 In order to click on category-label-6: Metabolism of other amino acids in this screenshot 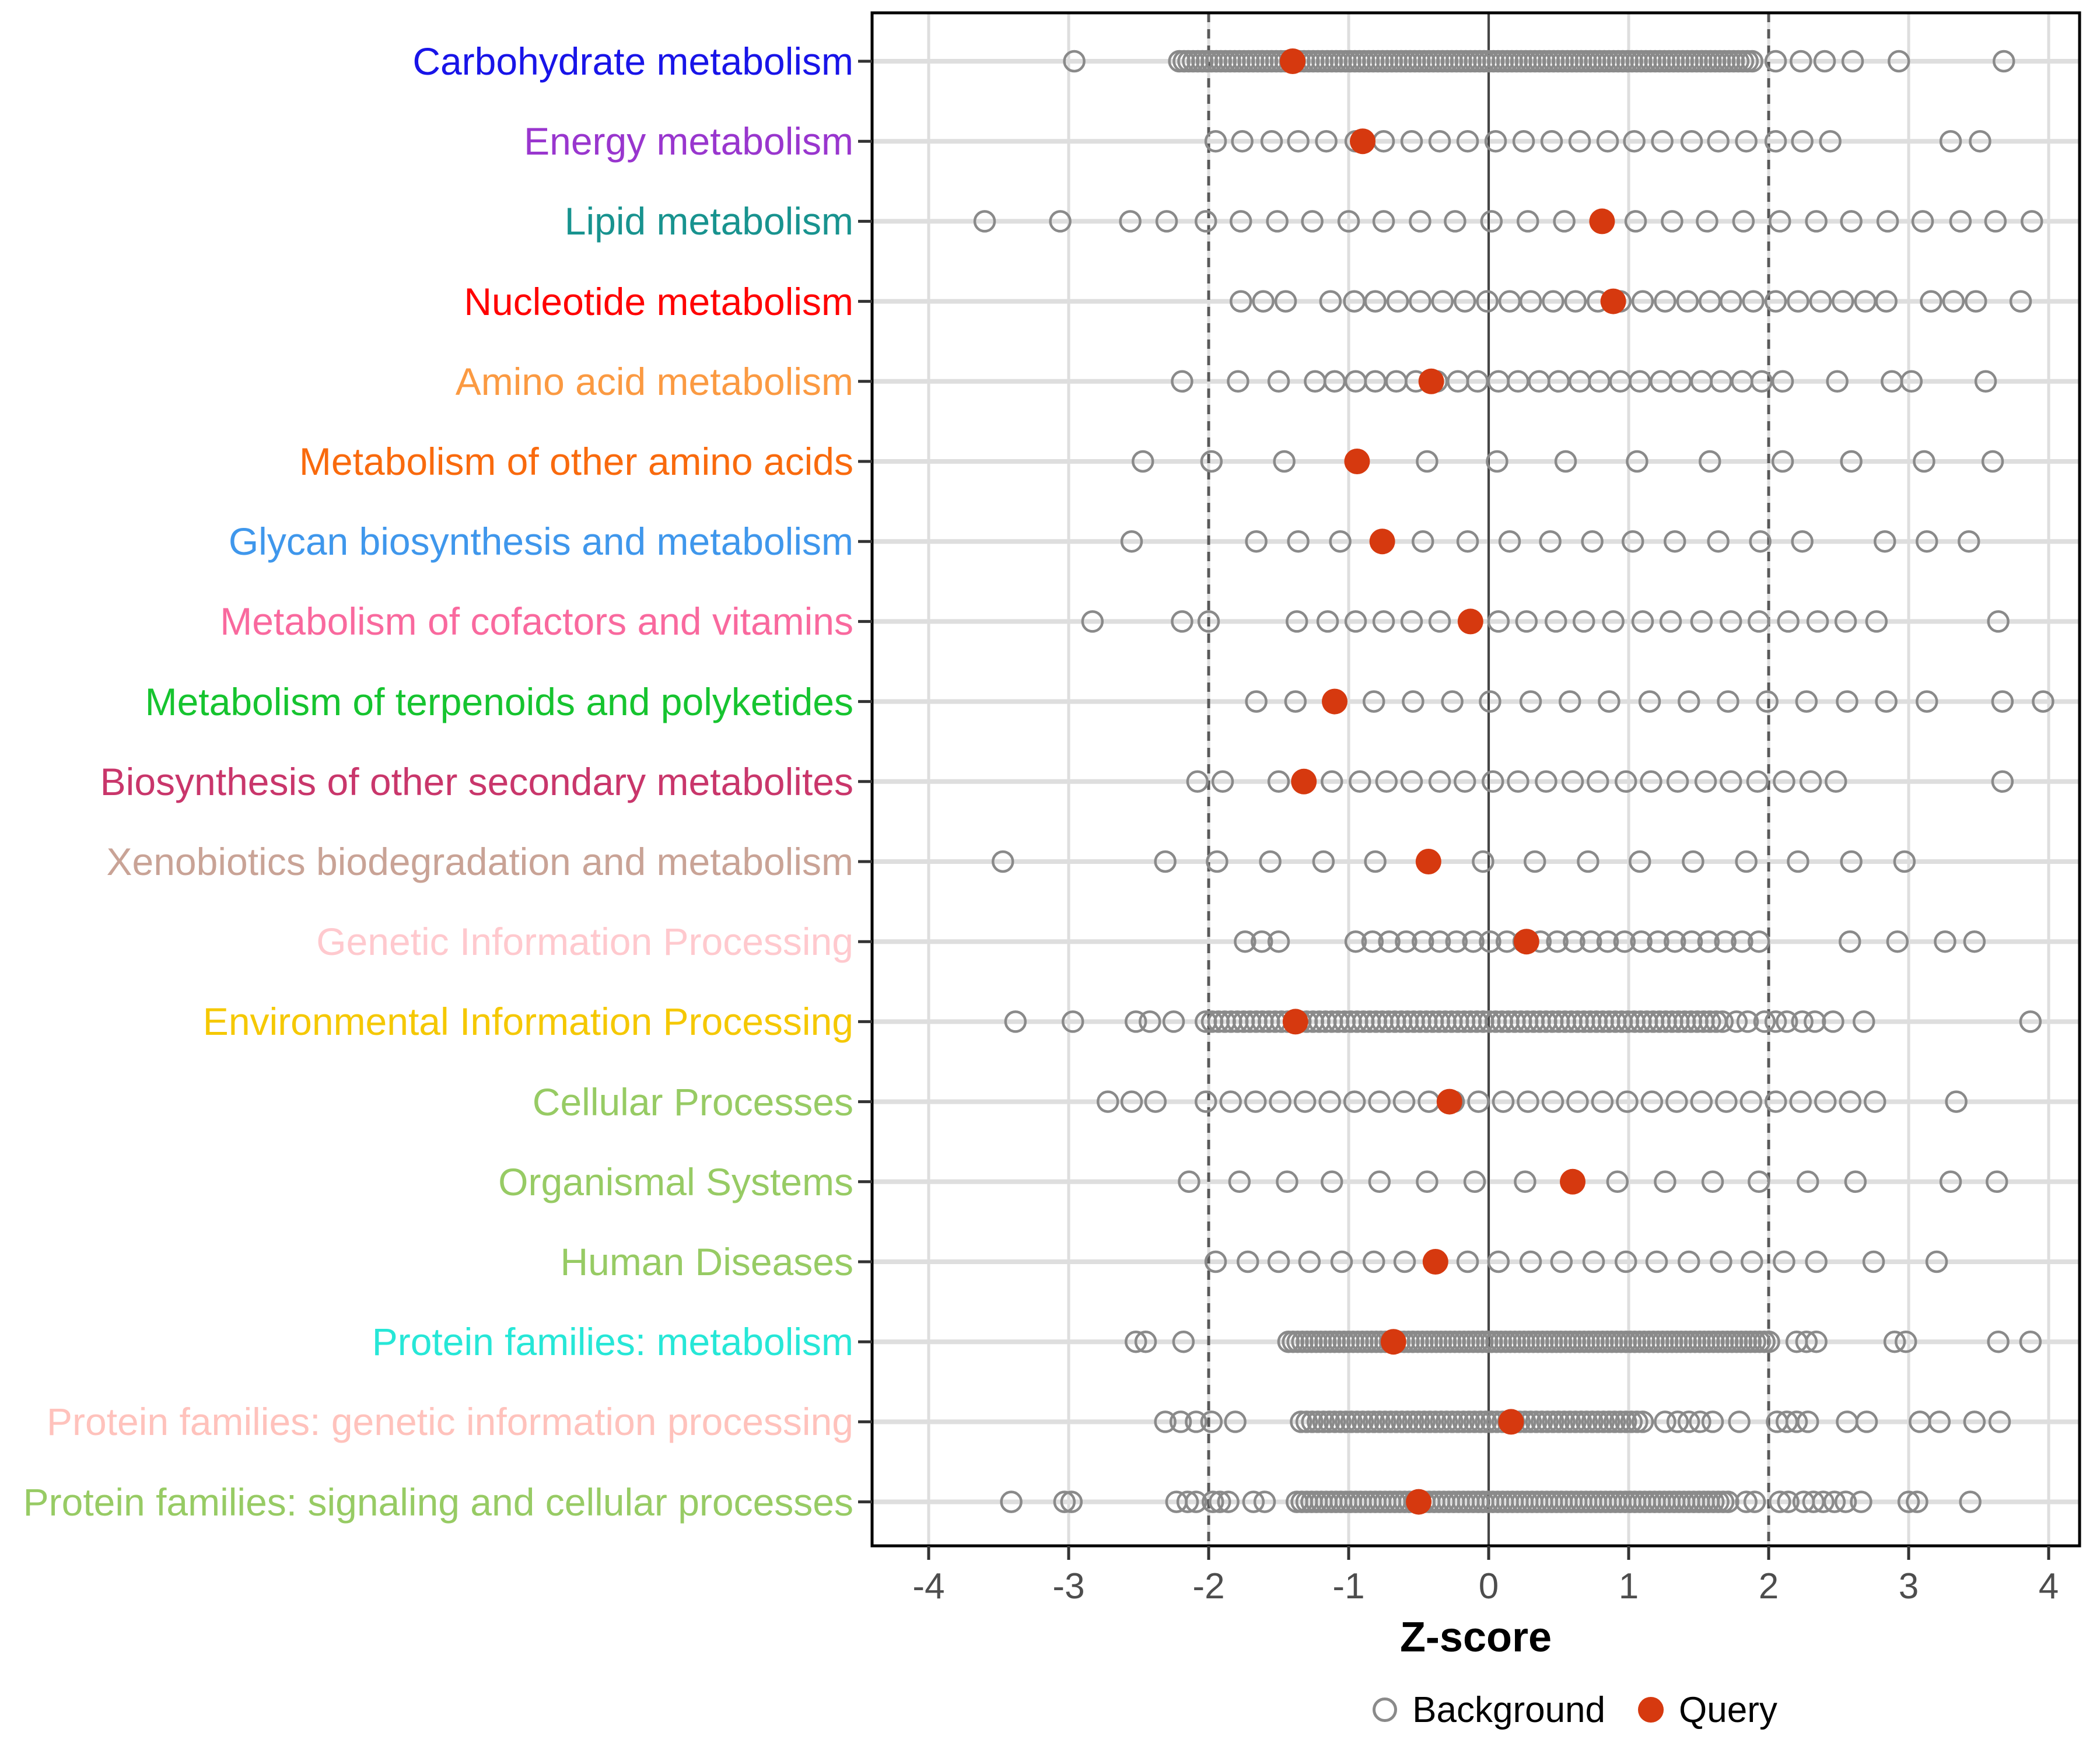, I will do `click(576, 461)`.